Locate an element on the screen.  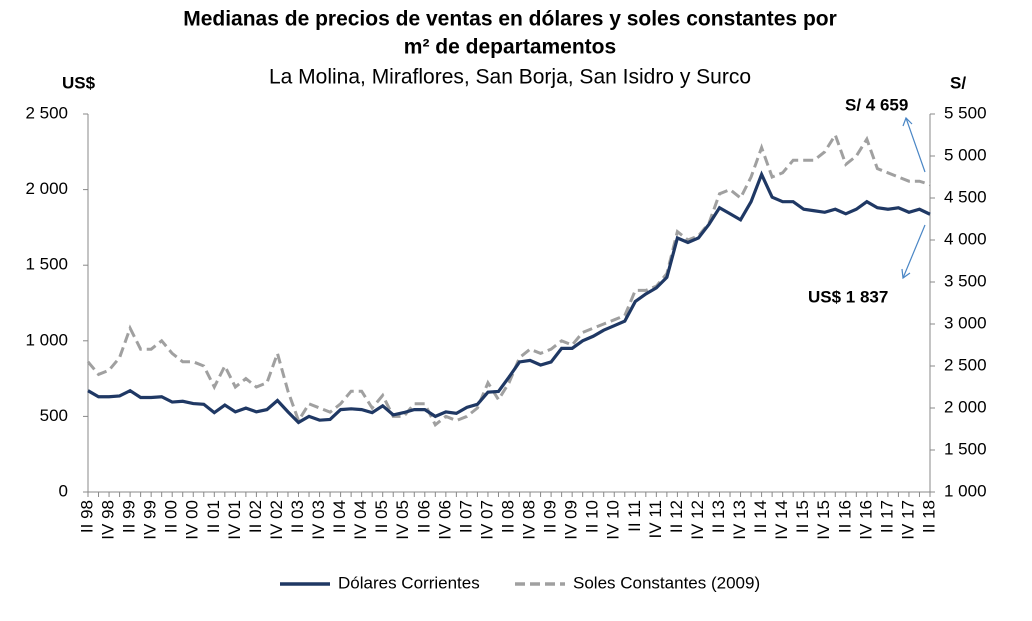
x-tick-label: IV 00 is located at coordinates (192, 520).